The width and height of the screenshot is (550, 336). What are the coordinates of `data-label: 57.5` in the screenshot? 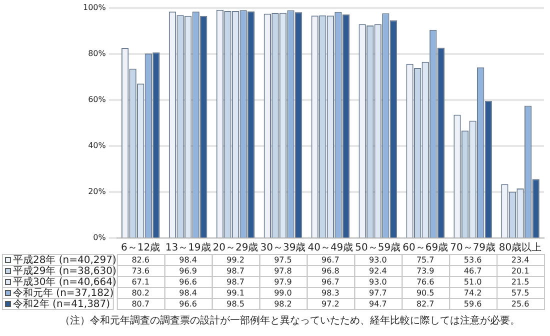 It's located at (520, 293).